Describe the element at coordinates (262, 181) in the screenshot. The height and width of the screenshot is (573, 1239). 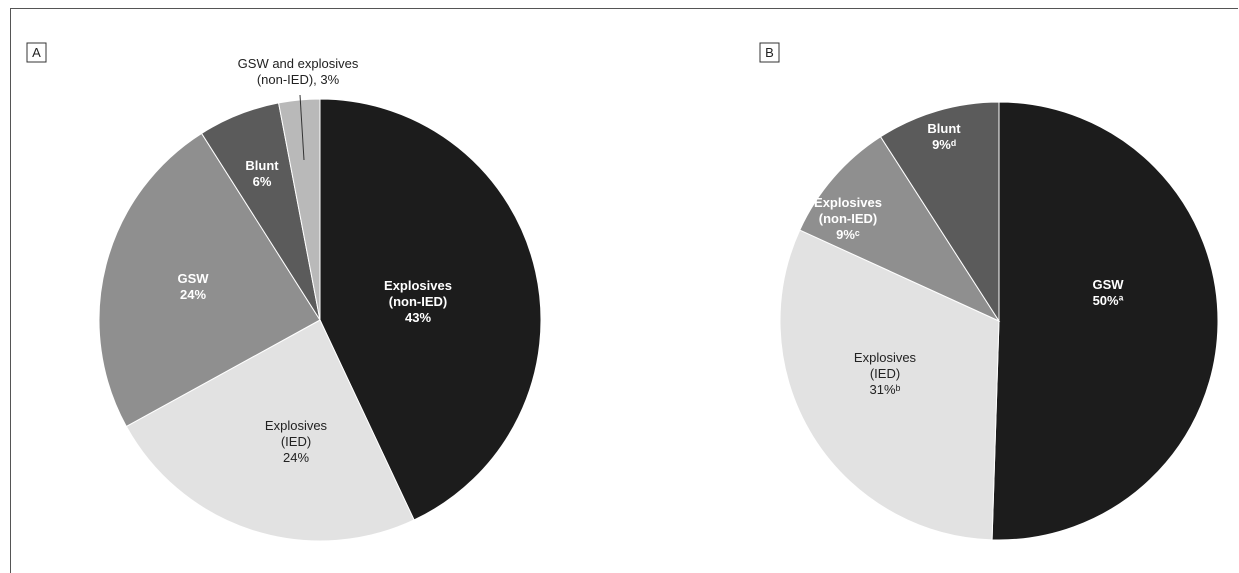
I see `slice-label-line: 6%` at that location.